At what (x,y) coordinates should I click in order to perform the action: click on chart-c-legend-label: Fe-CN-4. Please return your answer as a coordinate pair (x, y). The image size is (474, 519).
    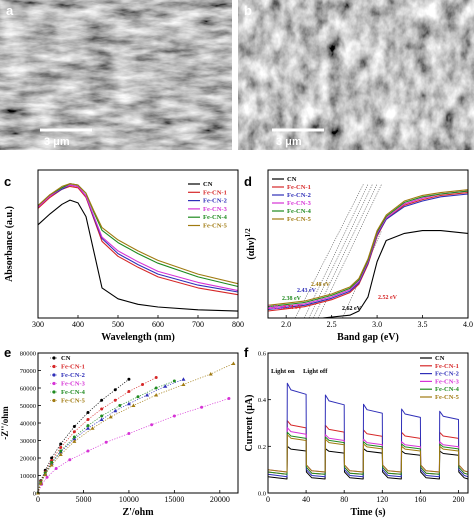
    Looking at the image, I should click on (215, 217).